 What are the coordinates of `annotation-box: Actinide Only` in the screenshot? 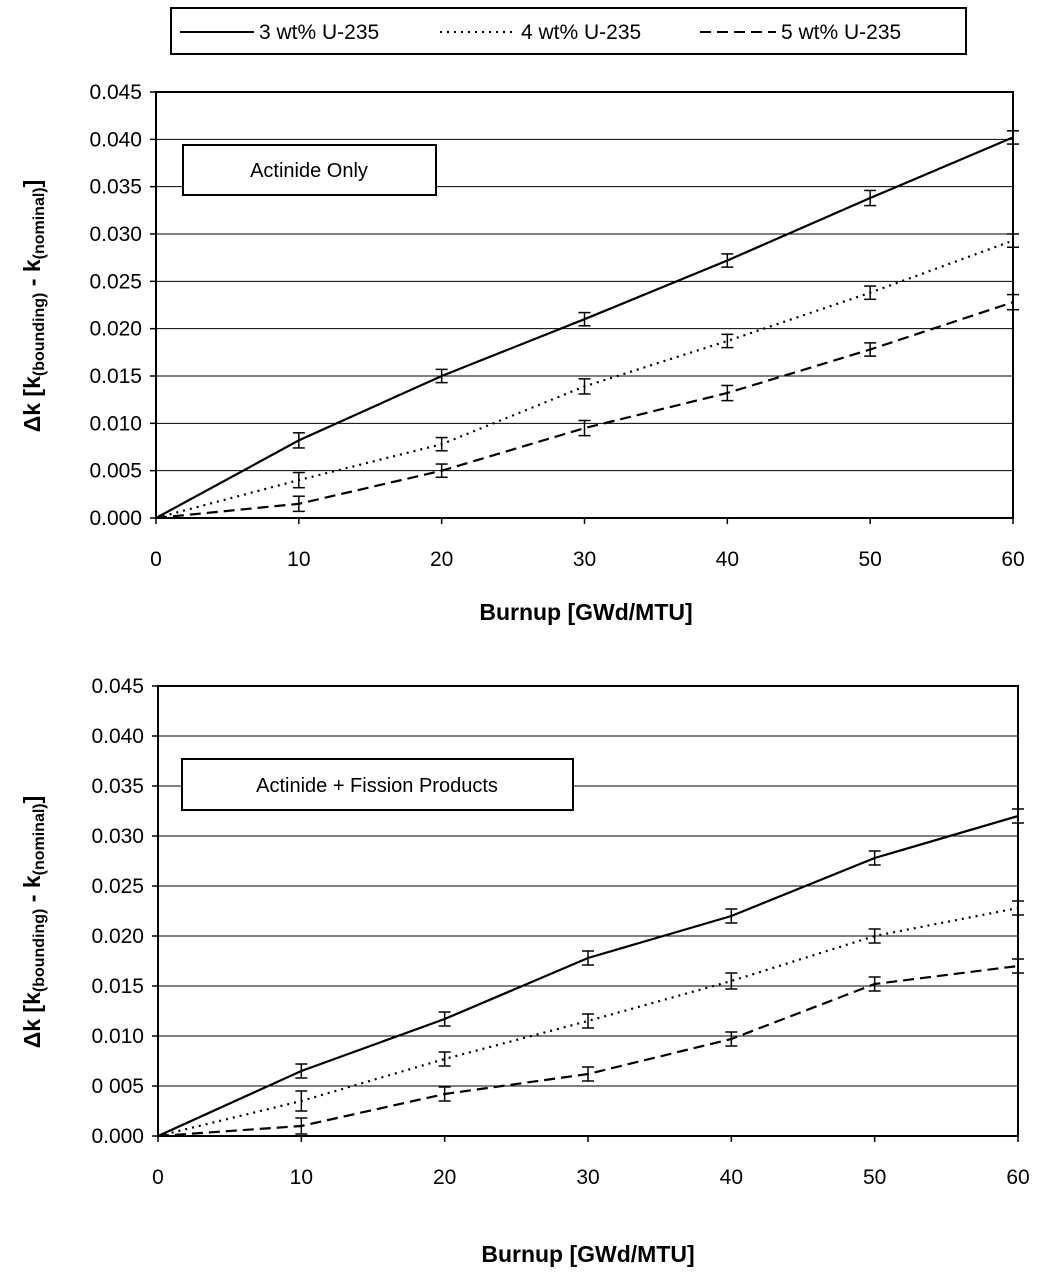 It's located at (309, 170).